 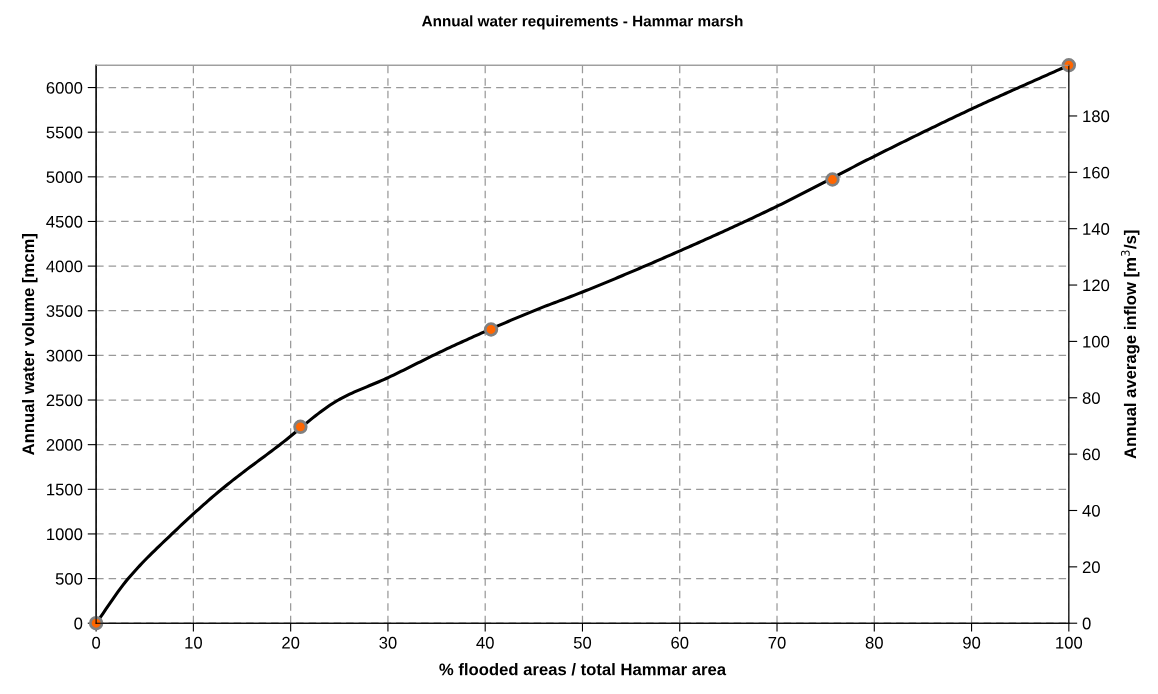 I want to click on chart-title: Annual water requirements - Hammar marsh, so click(x=582, y=22).